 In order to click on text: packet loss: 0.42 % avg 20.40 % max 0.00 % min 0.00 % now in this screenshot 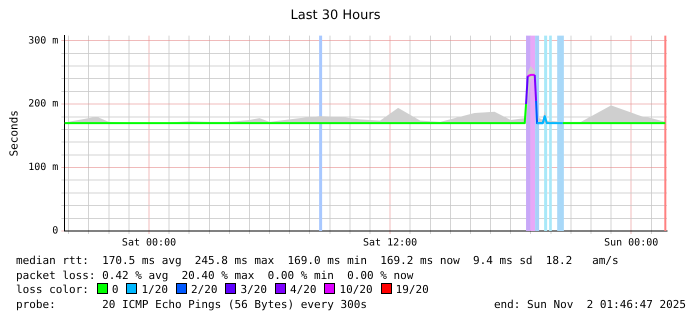, I will do `click(215, 276)`.